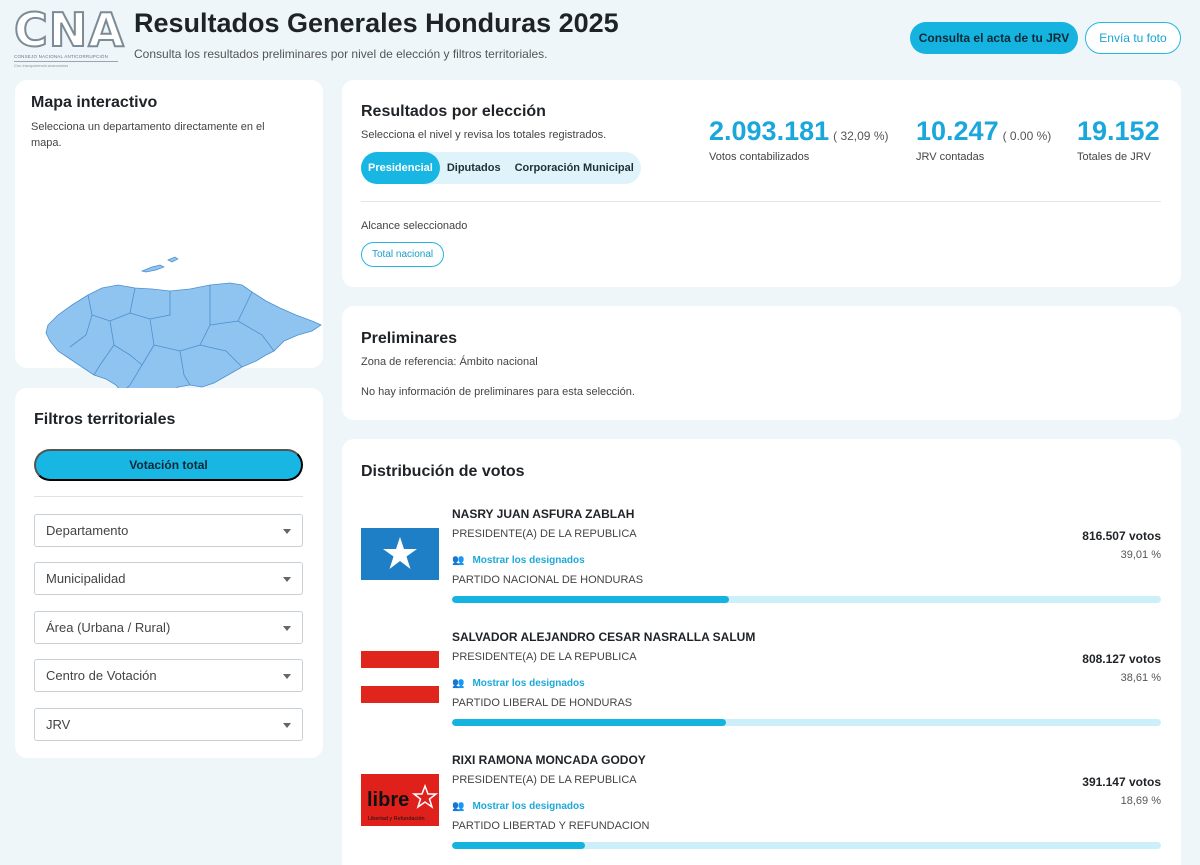  I want to click on libre-logo-subtext: Libertad y Refundación, so click(396, 819).